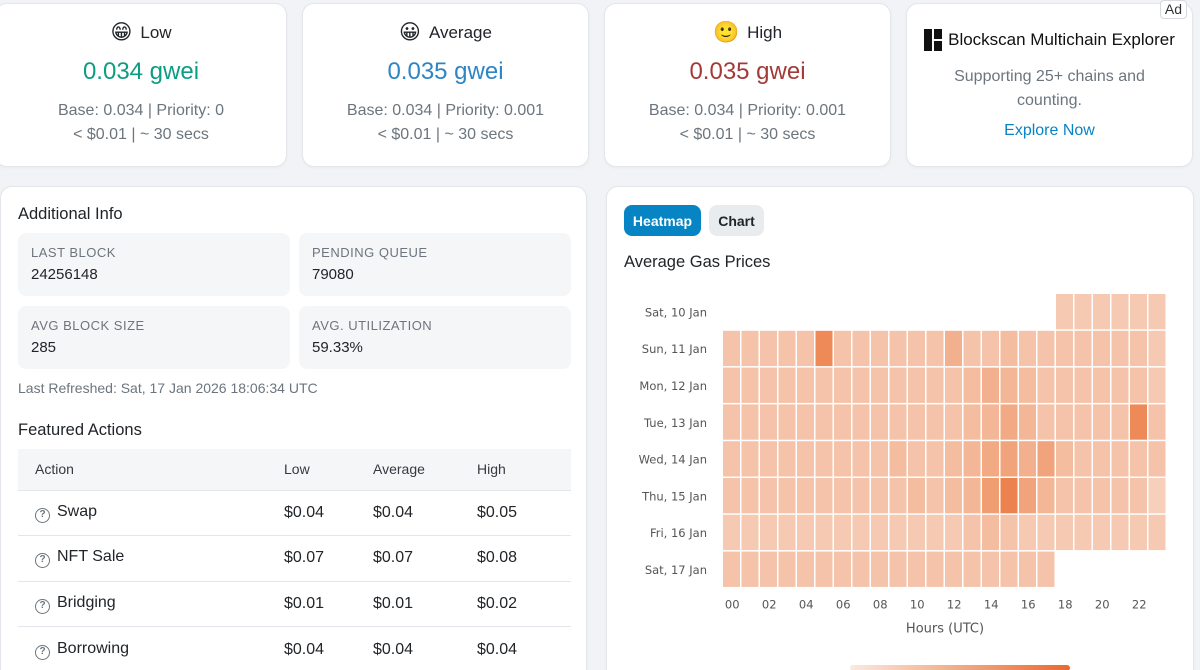 Image resolution: width=1200 pixels, height=670 pixels. I want to click on tab-heatmap: Heatmap, so click(662, 220).